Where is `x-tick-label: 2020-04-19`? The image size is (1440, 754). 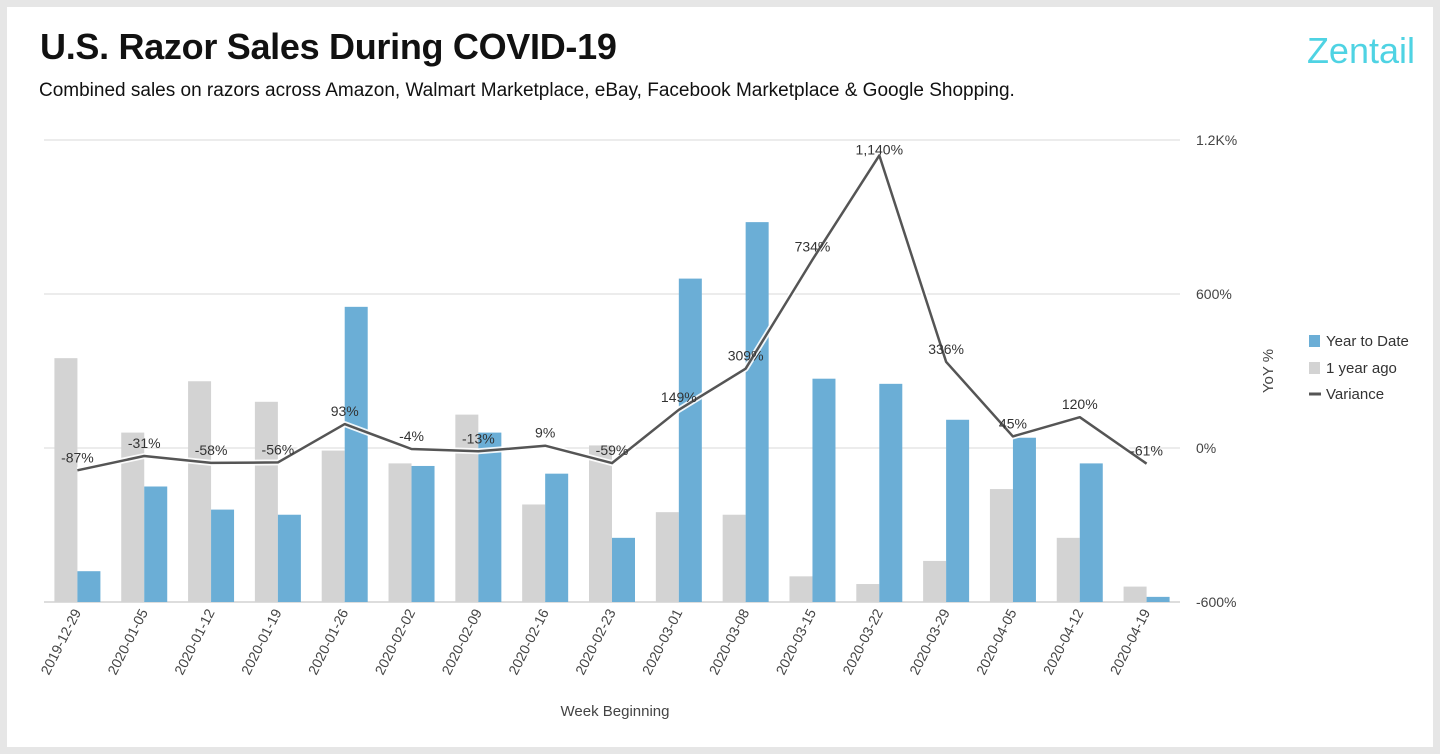
x-tick-label: 2020-04-19 is located at coordinates (1129, 641).